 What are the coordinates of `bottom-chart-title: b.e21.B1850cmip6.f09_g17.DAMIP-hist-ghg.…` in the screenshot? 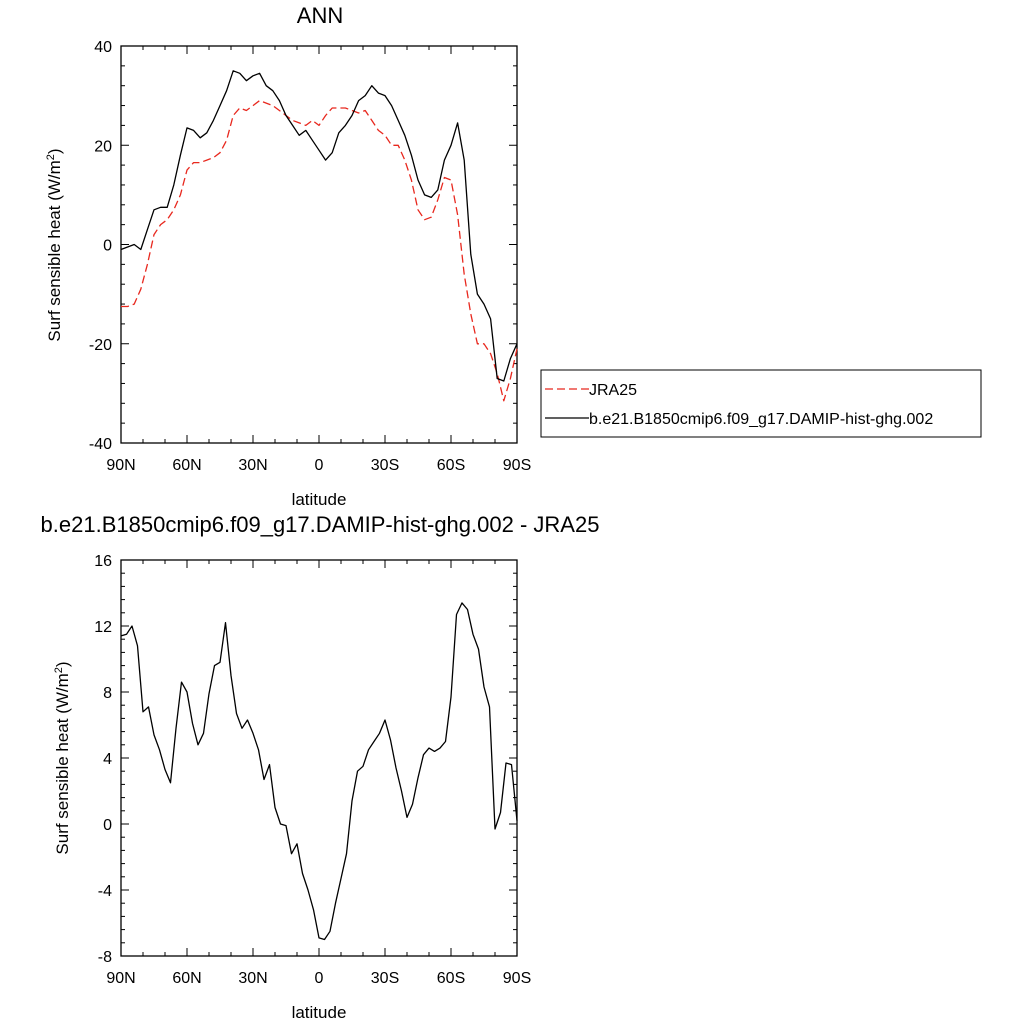 It's located at (320, 524).